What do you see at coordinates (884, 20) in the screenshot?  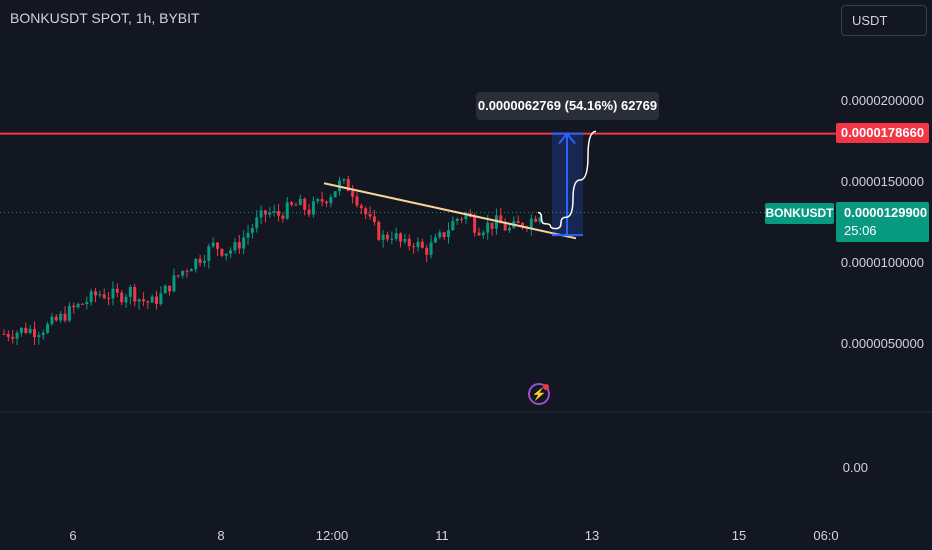 I see `currency-selector: USDT` at bounding box center [884, 20].